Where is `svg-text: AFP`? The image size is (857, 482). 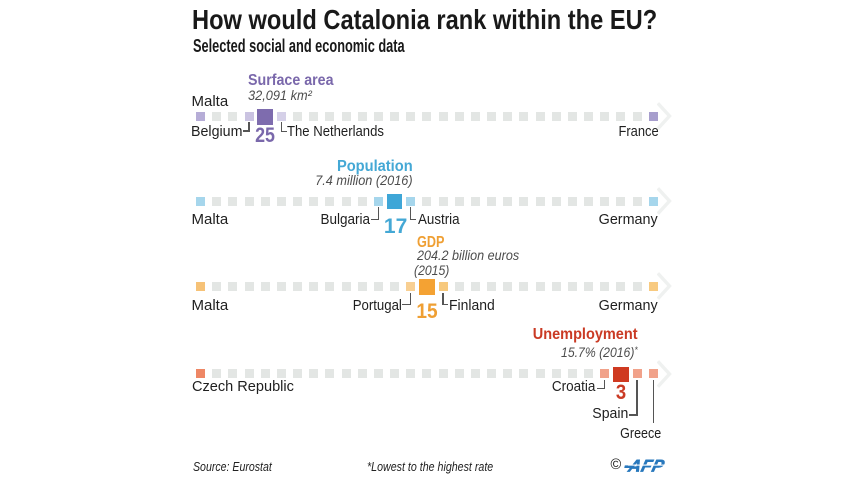
svg-text: AFP is located at coordinates (646, 466).